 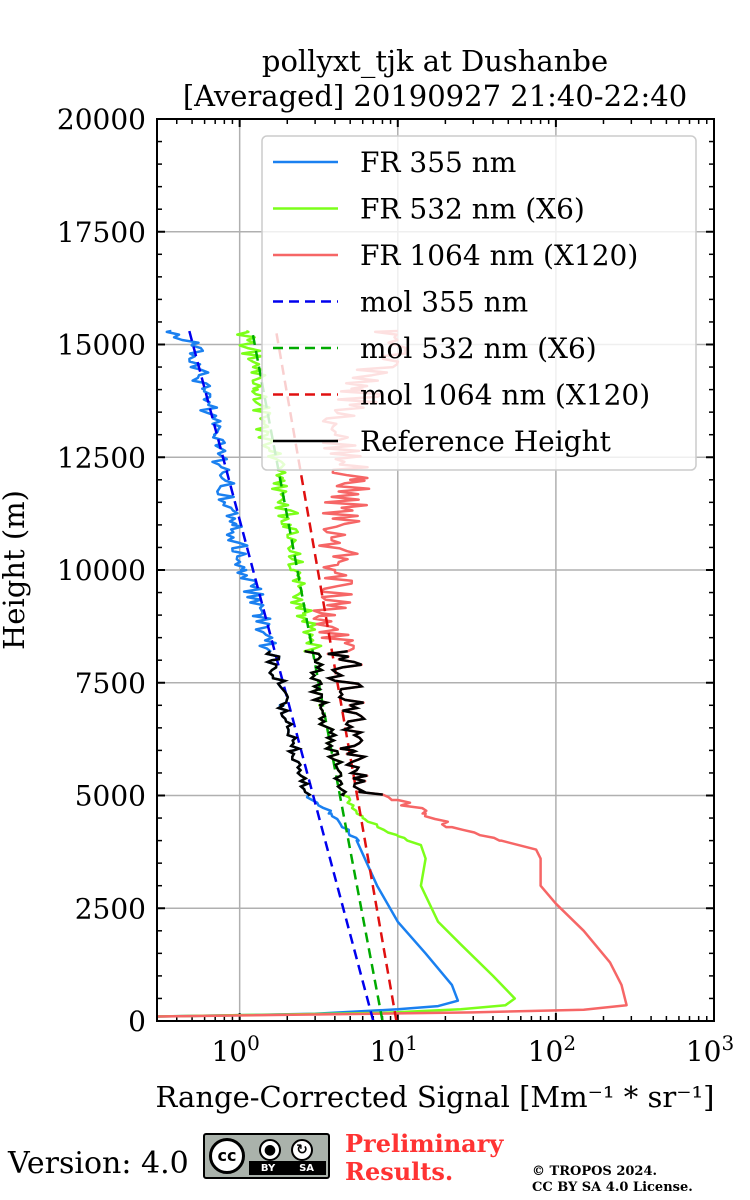 I want to click on y-tick-label: 17500, so click(x=101, y=232).